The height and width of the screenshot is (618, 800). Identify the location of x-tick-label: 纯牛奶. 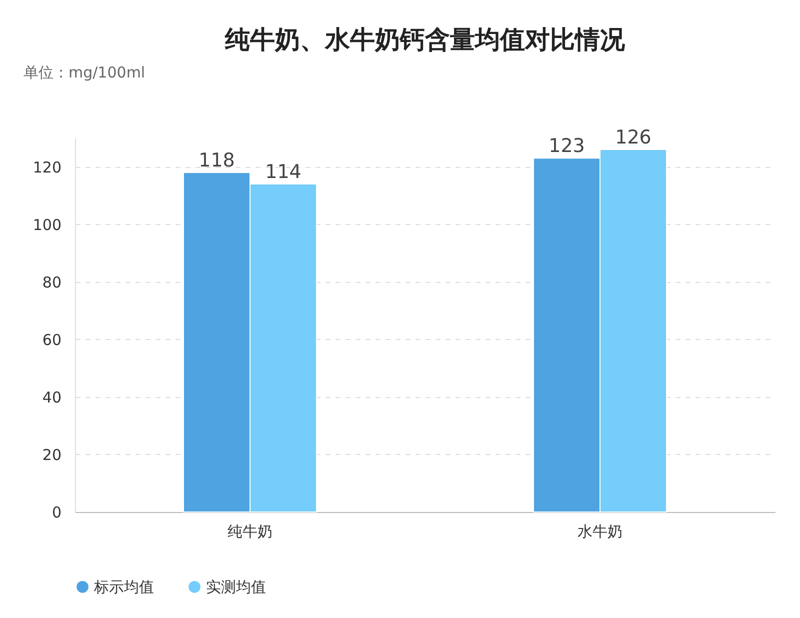
(250, 531).